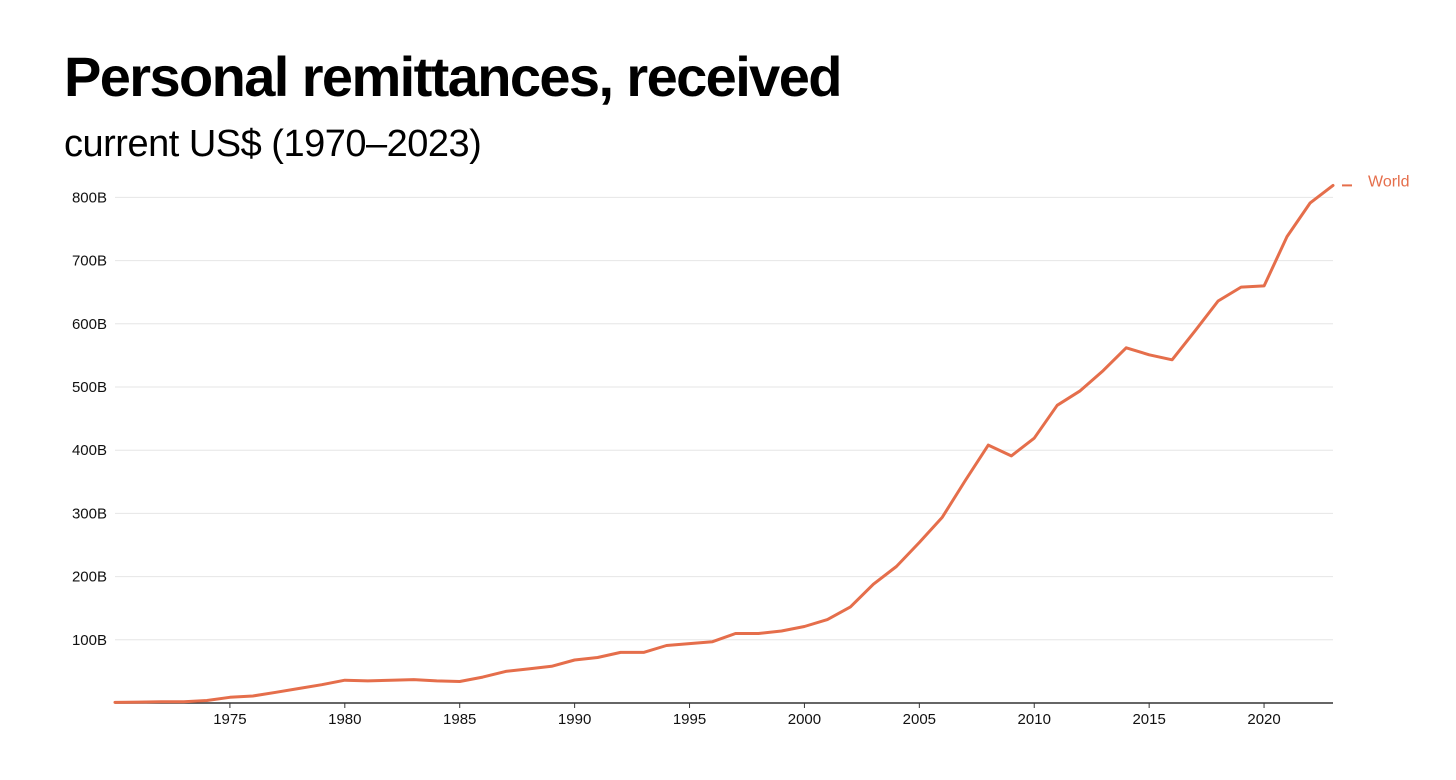  I want to click on y-tick-label: 200B, so click(89, 577).